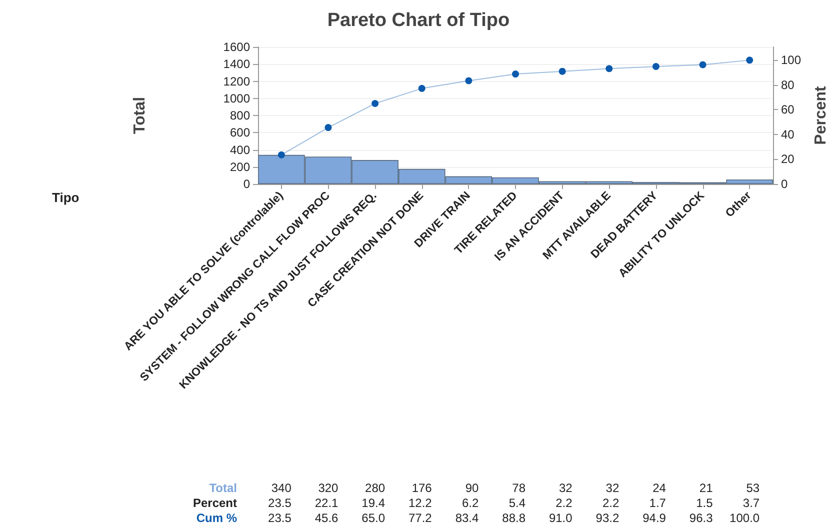 This screenshot has width=837, height=529. I want to click on text: 19.4, so click(374, 503).